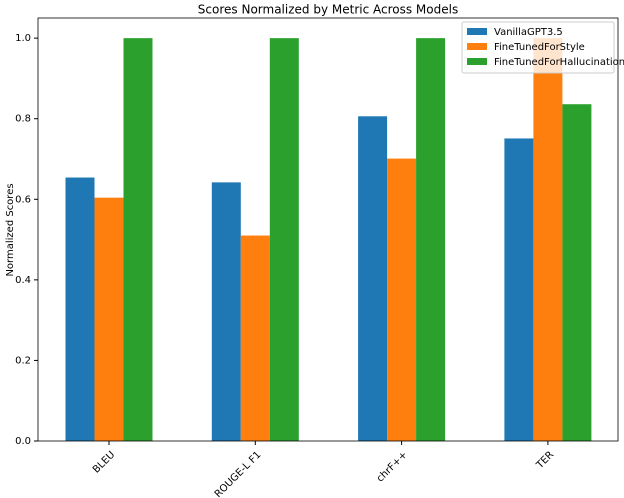 The image size is (624, 498). Describe the element at coordinates (23, 119) in the screenshot. I see `y-tick-label: 0.8` at that location.